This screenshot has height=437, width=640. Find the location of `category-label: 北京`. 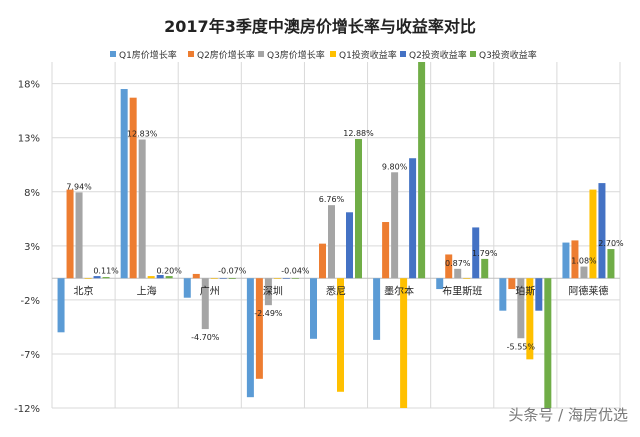

category-label: 北京 is located at coordinates (84, 290).